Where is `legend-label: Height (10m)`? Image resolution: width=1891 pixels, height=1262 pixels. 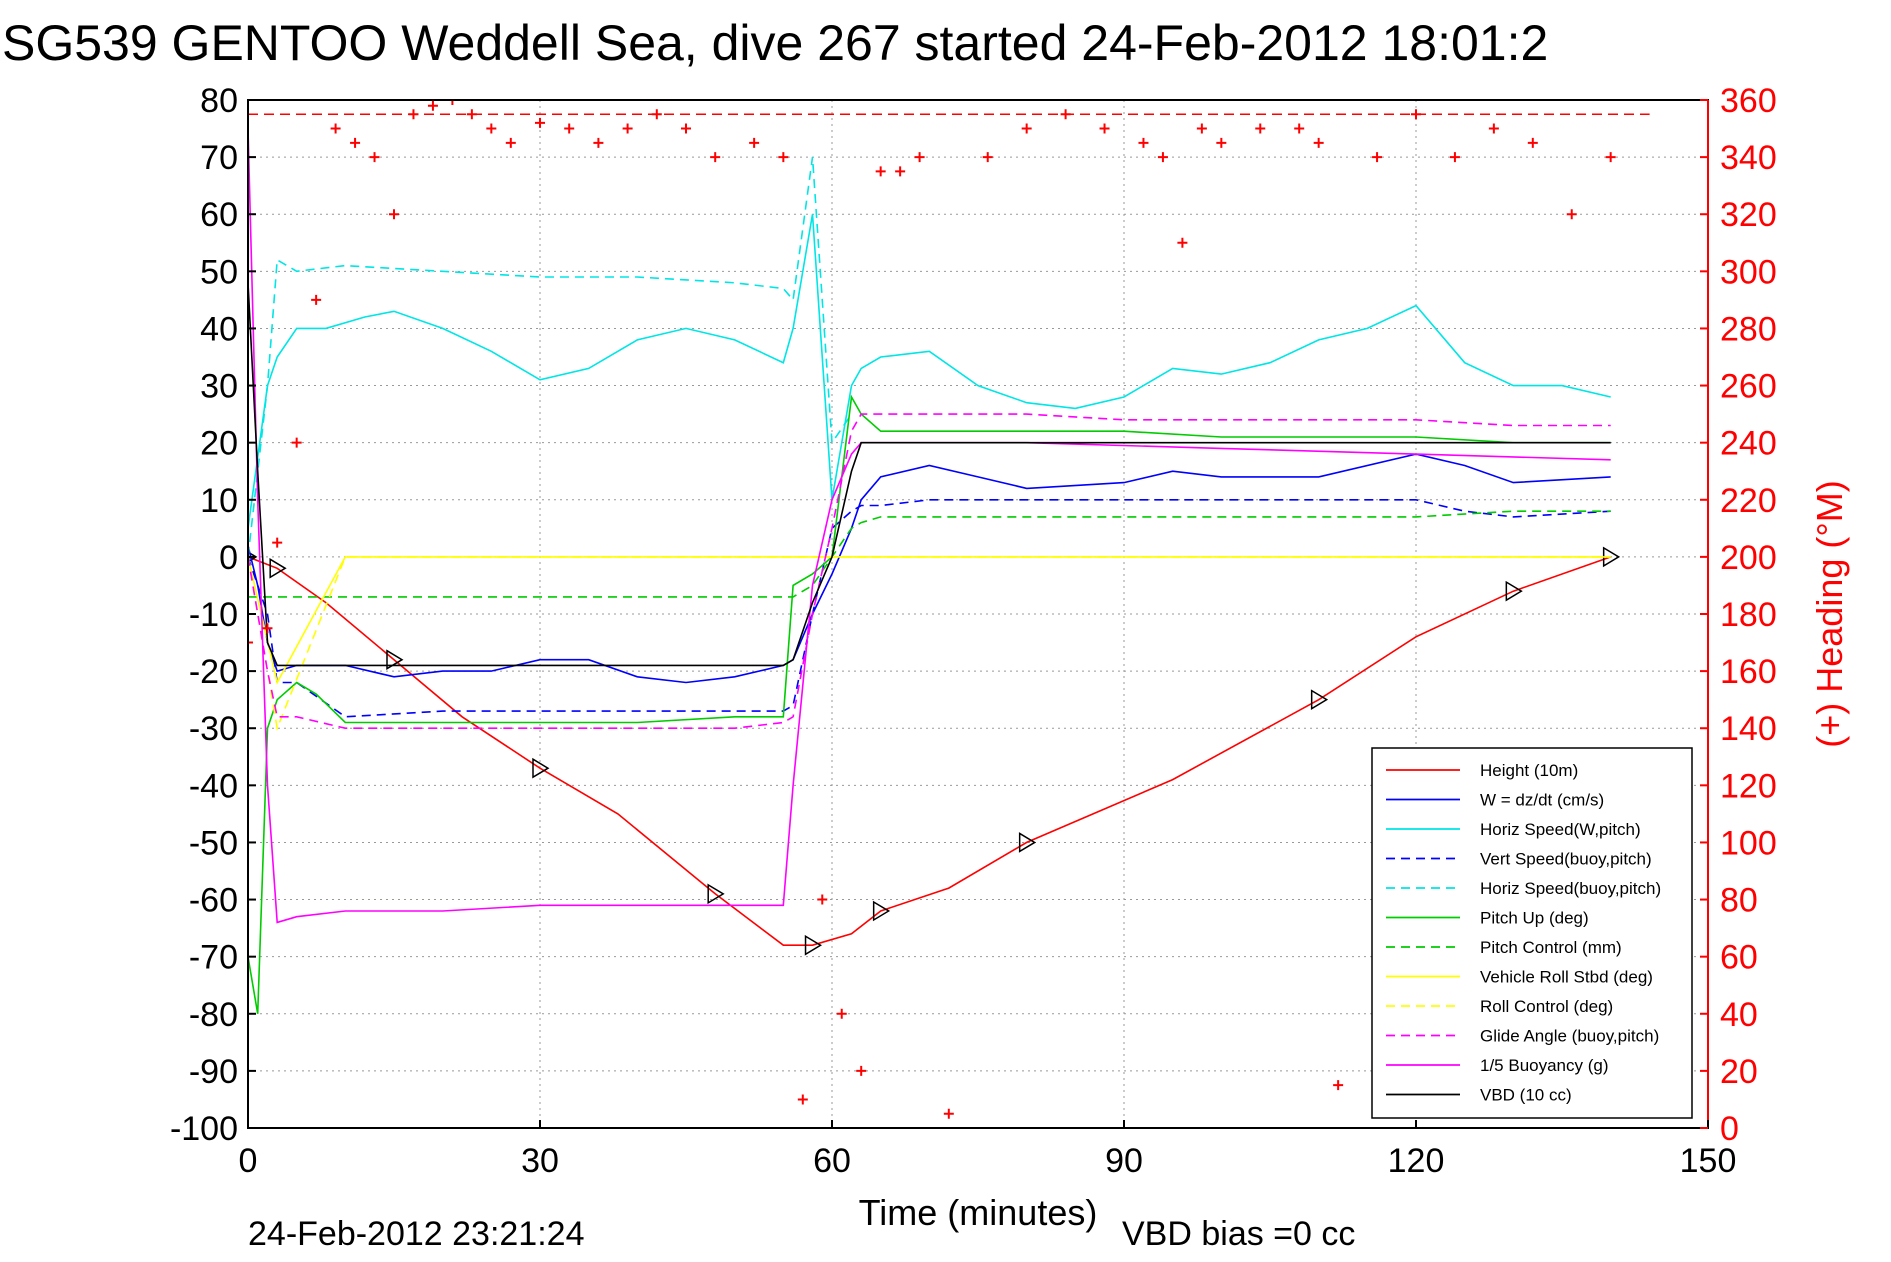 legend-label: Height (10m) is located at coordinates (1529, 770).